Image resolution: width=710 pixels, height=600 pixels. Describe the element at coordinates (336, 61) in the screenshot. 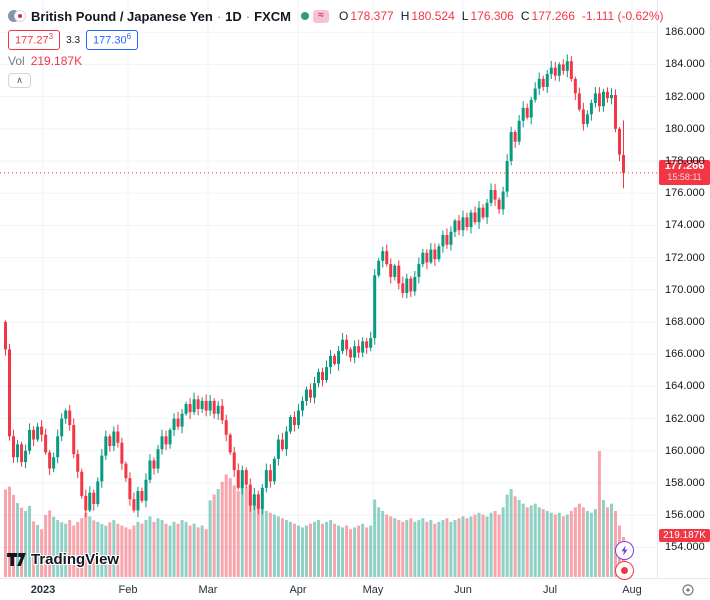

I see `volume-row: Vol 219.187K` at that location.